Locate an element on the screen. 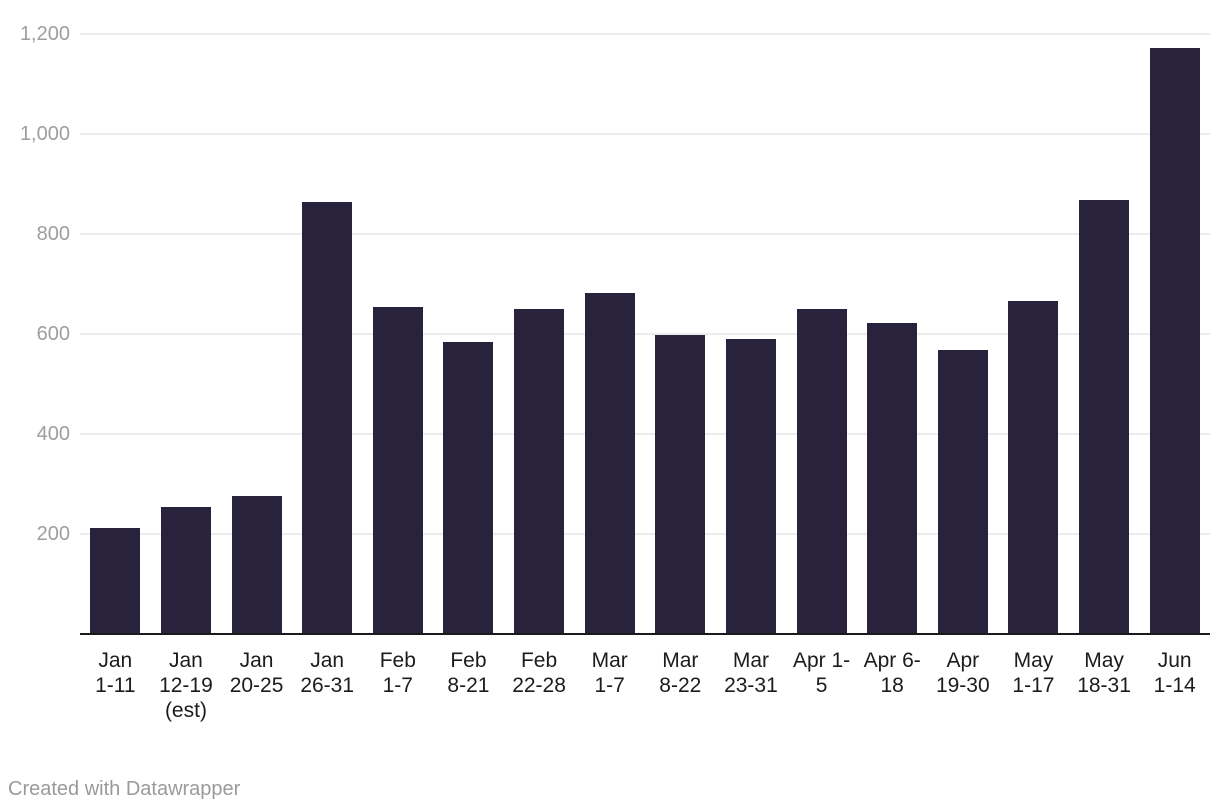 Image resolution: width=1220 pixels, height=812 pixels. x-axis-tick-label: Mar 23-31 is located at coordinates (751, 673).